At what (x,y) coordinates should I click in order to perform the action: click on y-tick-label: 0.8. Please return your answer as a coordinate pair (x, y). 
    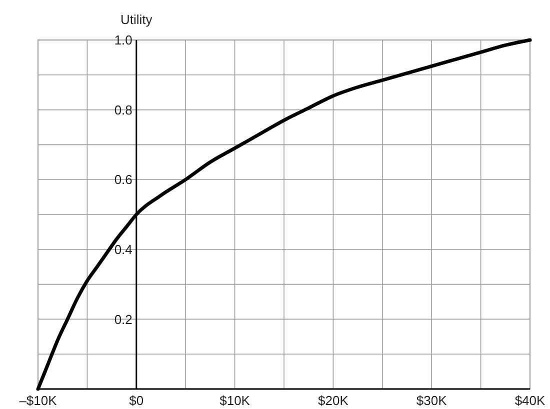
    Looking at the image, I should click on (123, 110).